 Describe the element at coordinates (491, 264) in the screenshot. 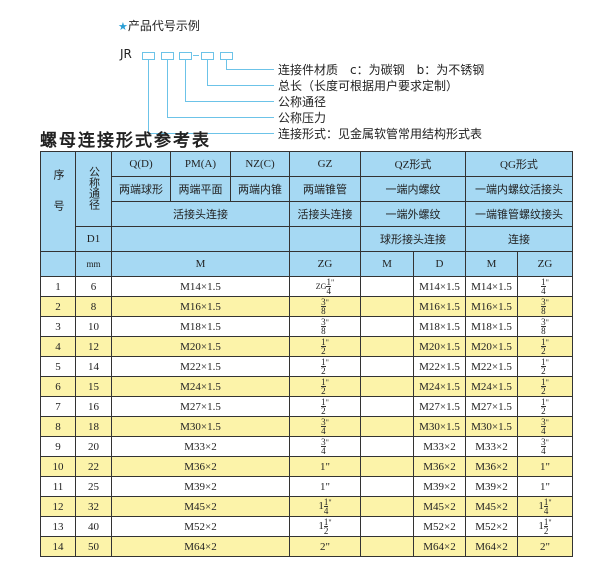

I see `qg-m-header: M` at that location.